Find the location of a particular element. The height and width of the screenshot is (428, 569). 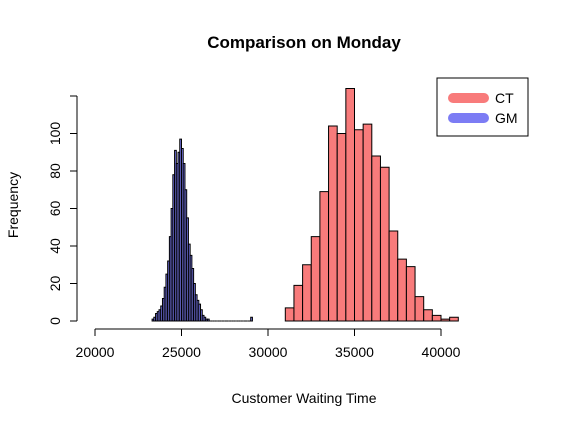

y-axis-label: Frequency is located at coordinates (13, 205).